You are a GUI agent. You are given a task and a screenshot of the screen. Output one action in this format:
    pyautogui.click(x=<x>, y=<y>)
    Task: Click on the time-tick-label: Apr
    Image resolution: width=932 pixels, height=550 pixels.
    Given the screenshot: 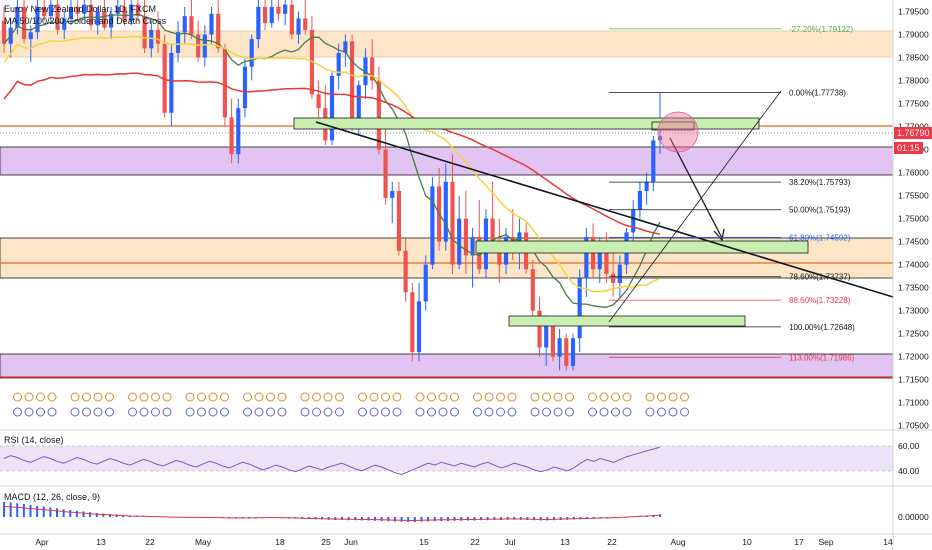 What is the action you would take?
    pyautogui.click(x=41, y=542)
    